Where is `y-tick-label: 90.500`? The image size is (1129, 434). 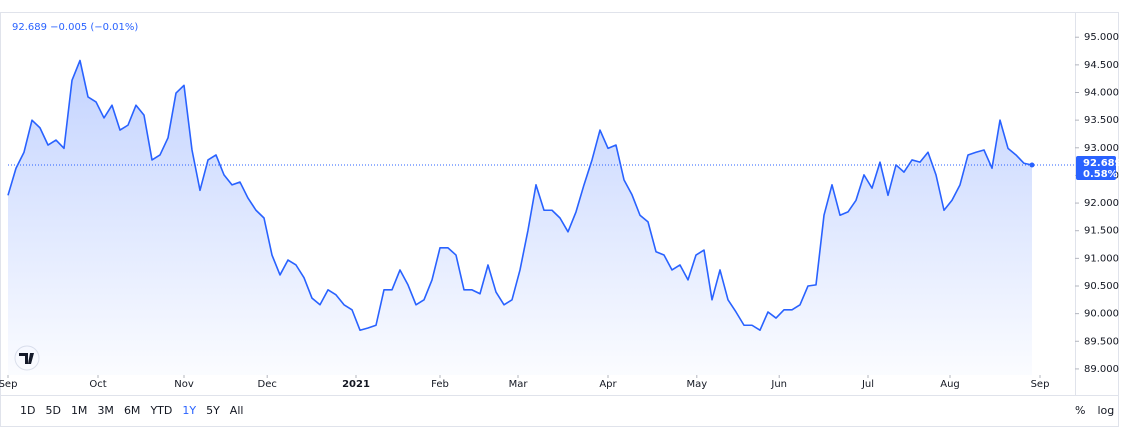 y-tick-label: 90.500 is located at coordinates (1101, 286).